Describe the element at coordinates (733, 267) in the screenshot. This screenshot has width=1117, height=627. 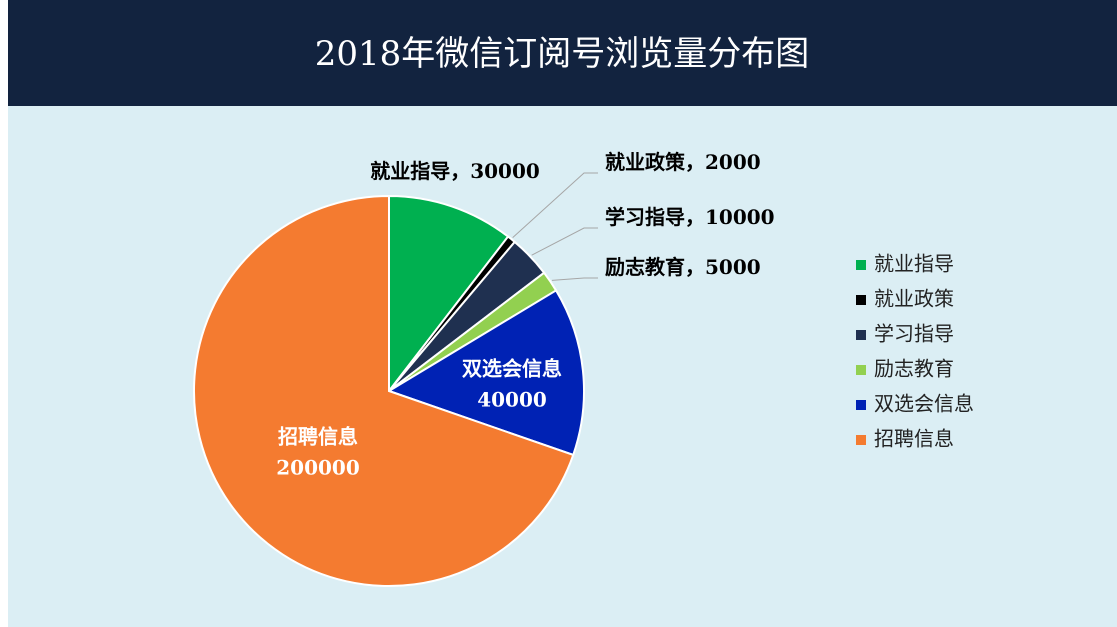
I see `data-label-value: 5000` at that location.